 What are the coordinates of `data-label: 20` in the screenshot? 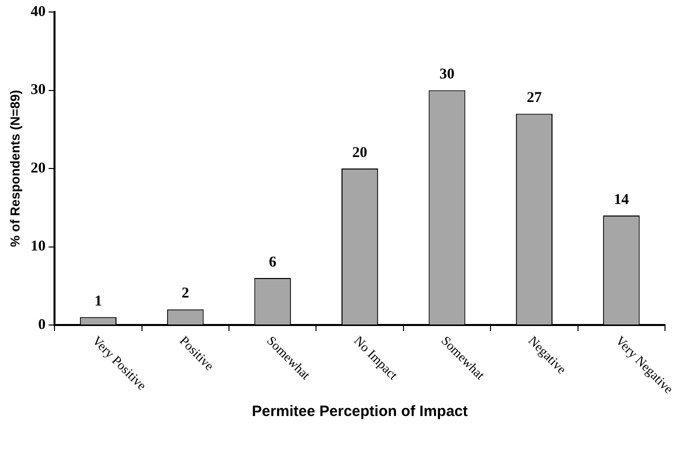 It's located at (360, 152).